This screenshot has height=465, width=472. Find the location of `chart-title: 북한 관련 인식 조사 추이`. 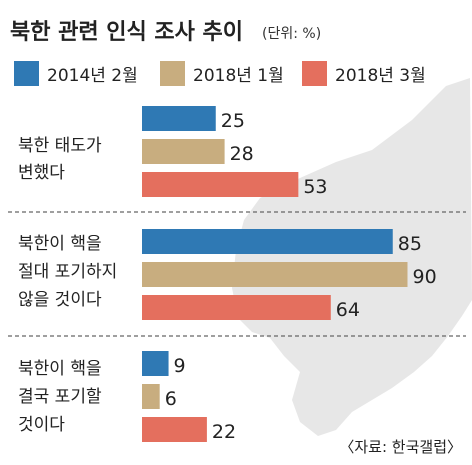

chart-title: 북한 관련 인식 조사 추이 is located at coordinates (126, 32).